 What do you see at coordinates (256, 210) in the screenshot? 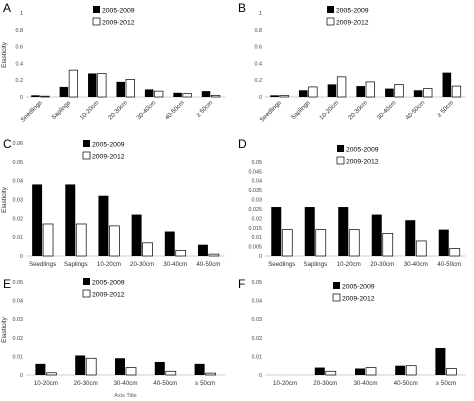
I see `y-tick-label: 0.025` at bounding box center [256, 210].